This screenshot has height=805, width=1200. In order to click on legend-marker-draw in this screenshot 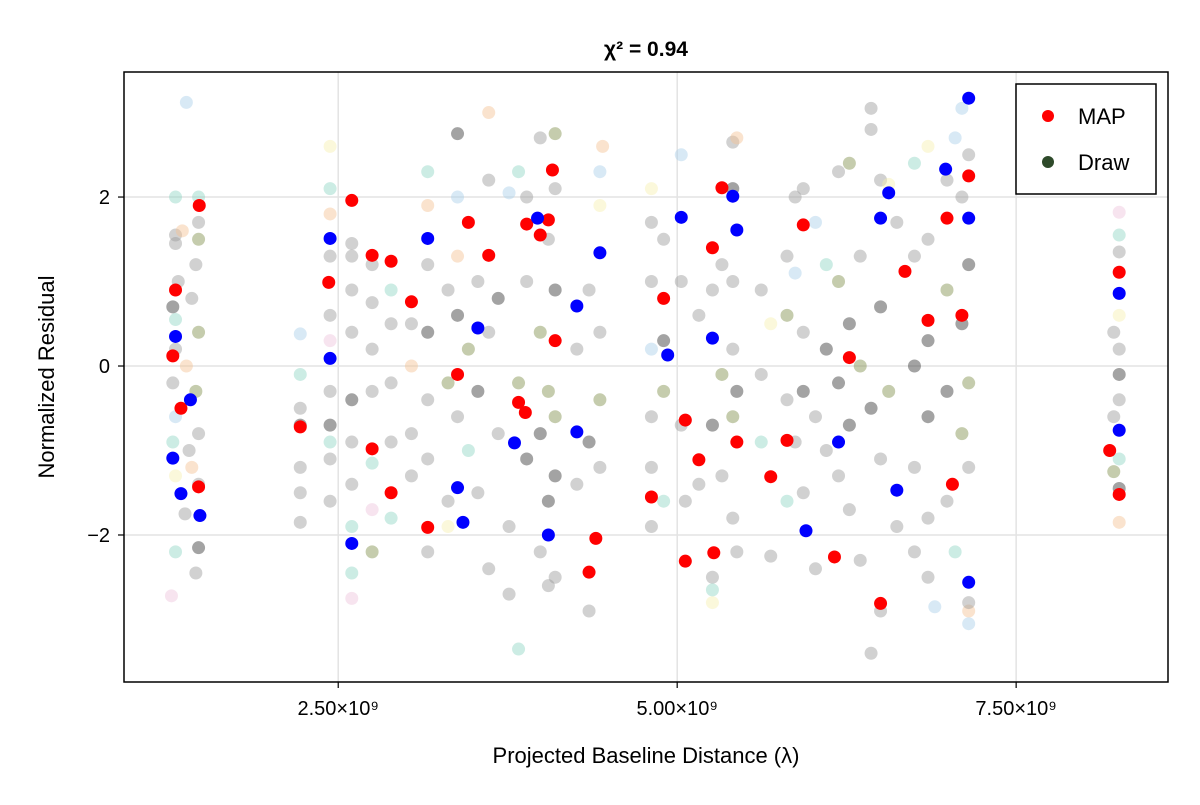, I will do `click(1048, 162)`.